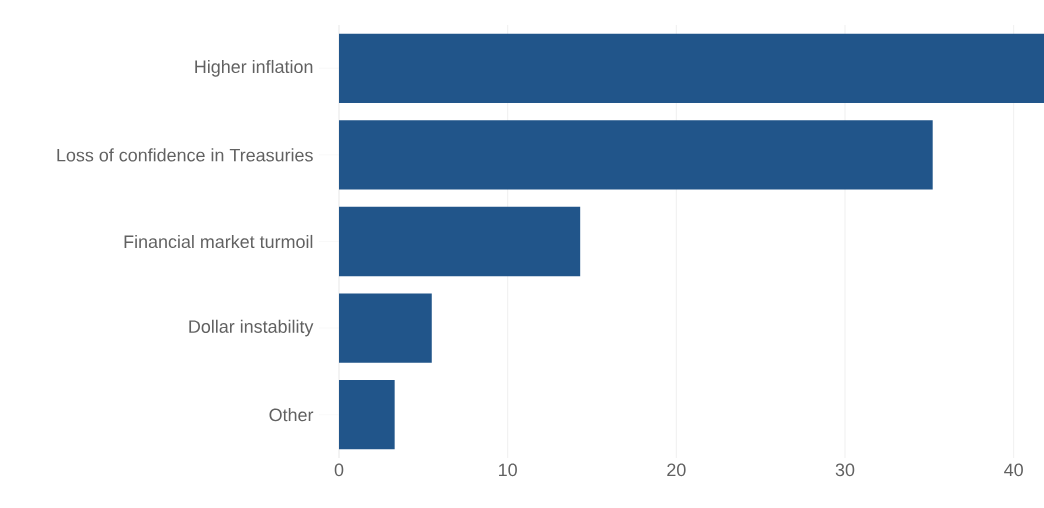 Image resolution: width=1044 pixels, height=508 pixels. I want to click on x-tick-label: 40, so click(1013, 470).